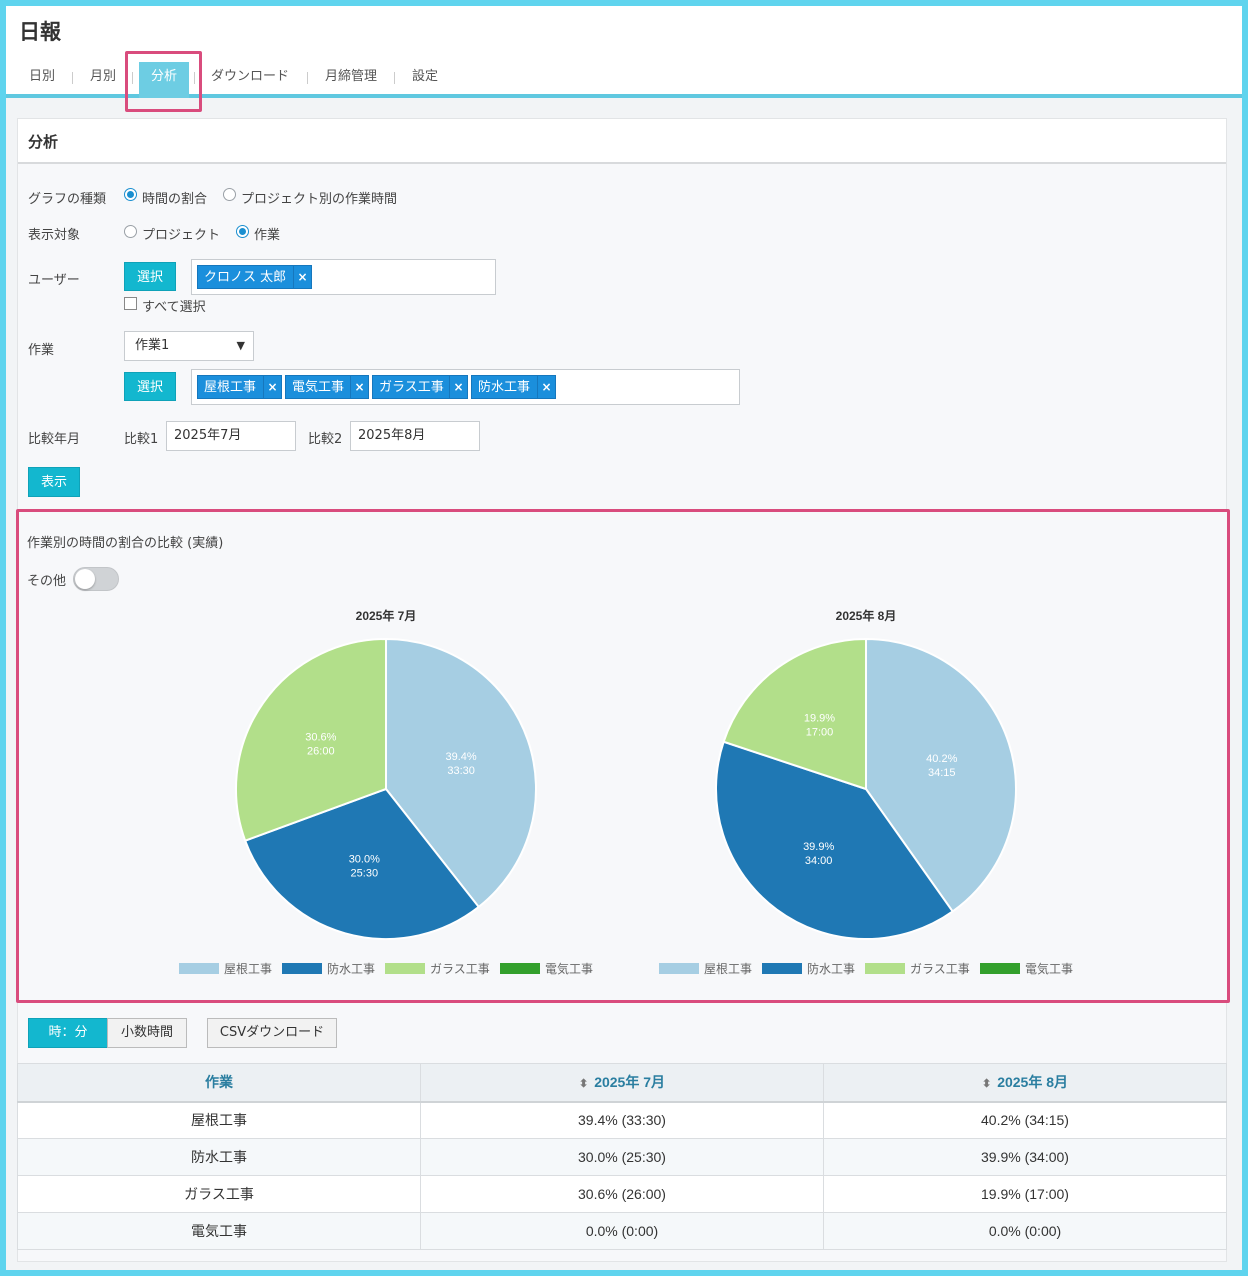 The image size is (1248, 1276). I want to click on task-tag-box: 屋根工事 × 電気工事 × ガラス工事 × 防水工事 ×, so click(465, 387).